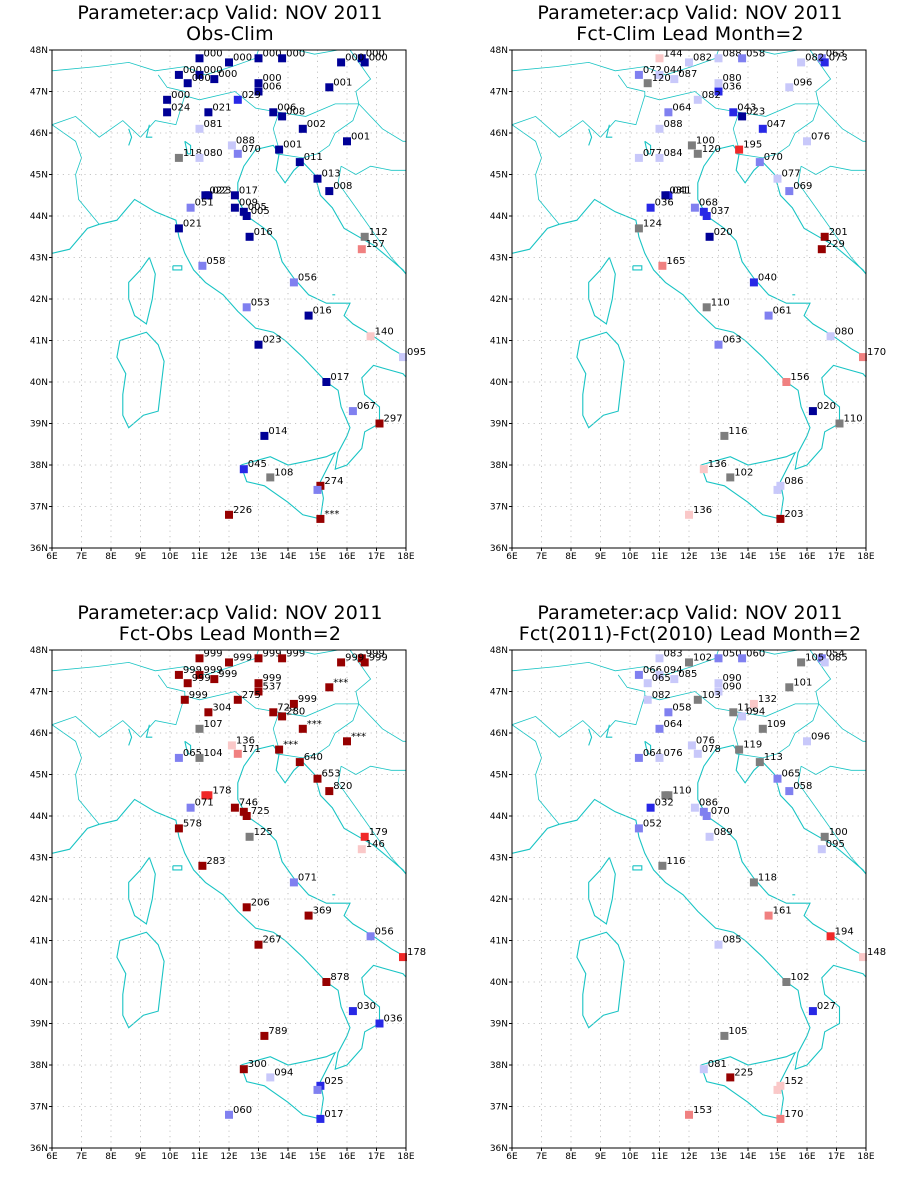 This screenshot has height=1200, width=920. What do you see at coordinates (732, 87) in the screenshot?
I see `station-value: 036` at bounding box center [732, 87].